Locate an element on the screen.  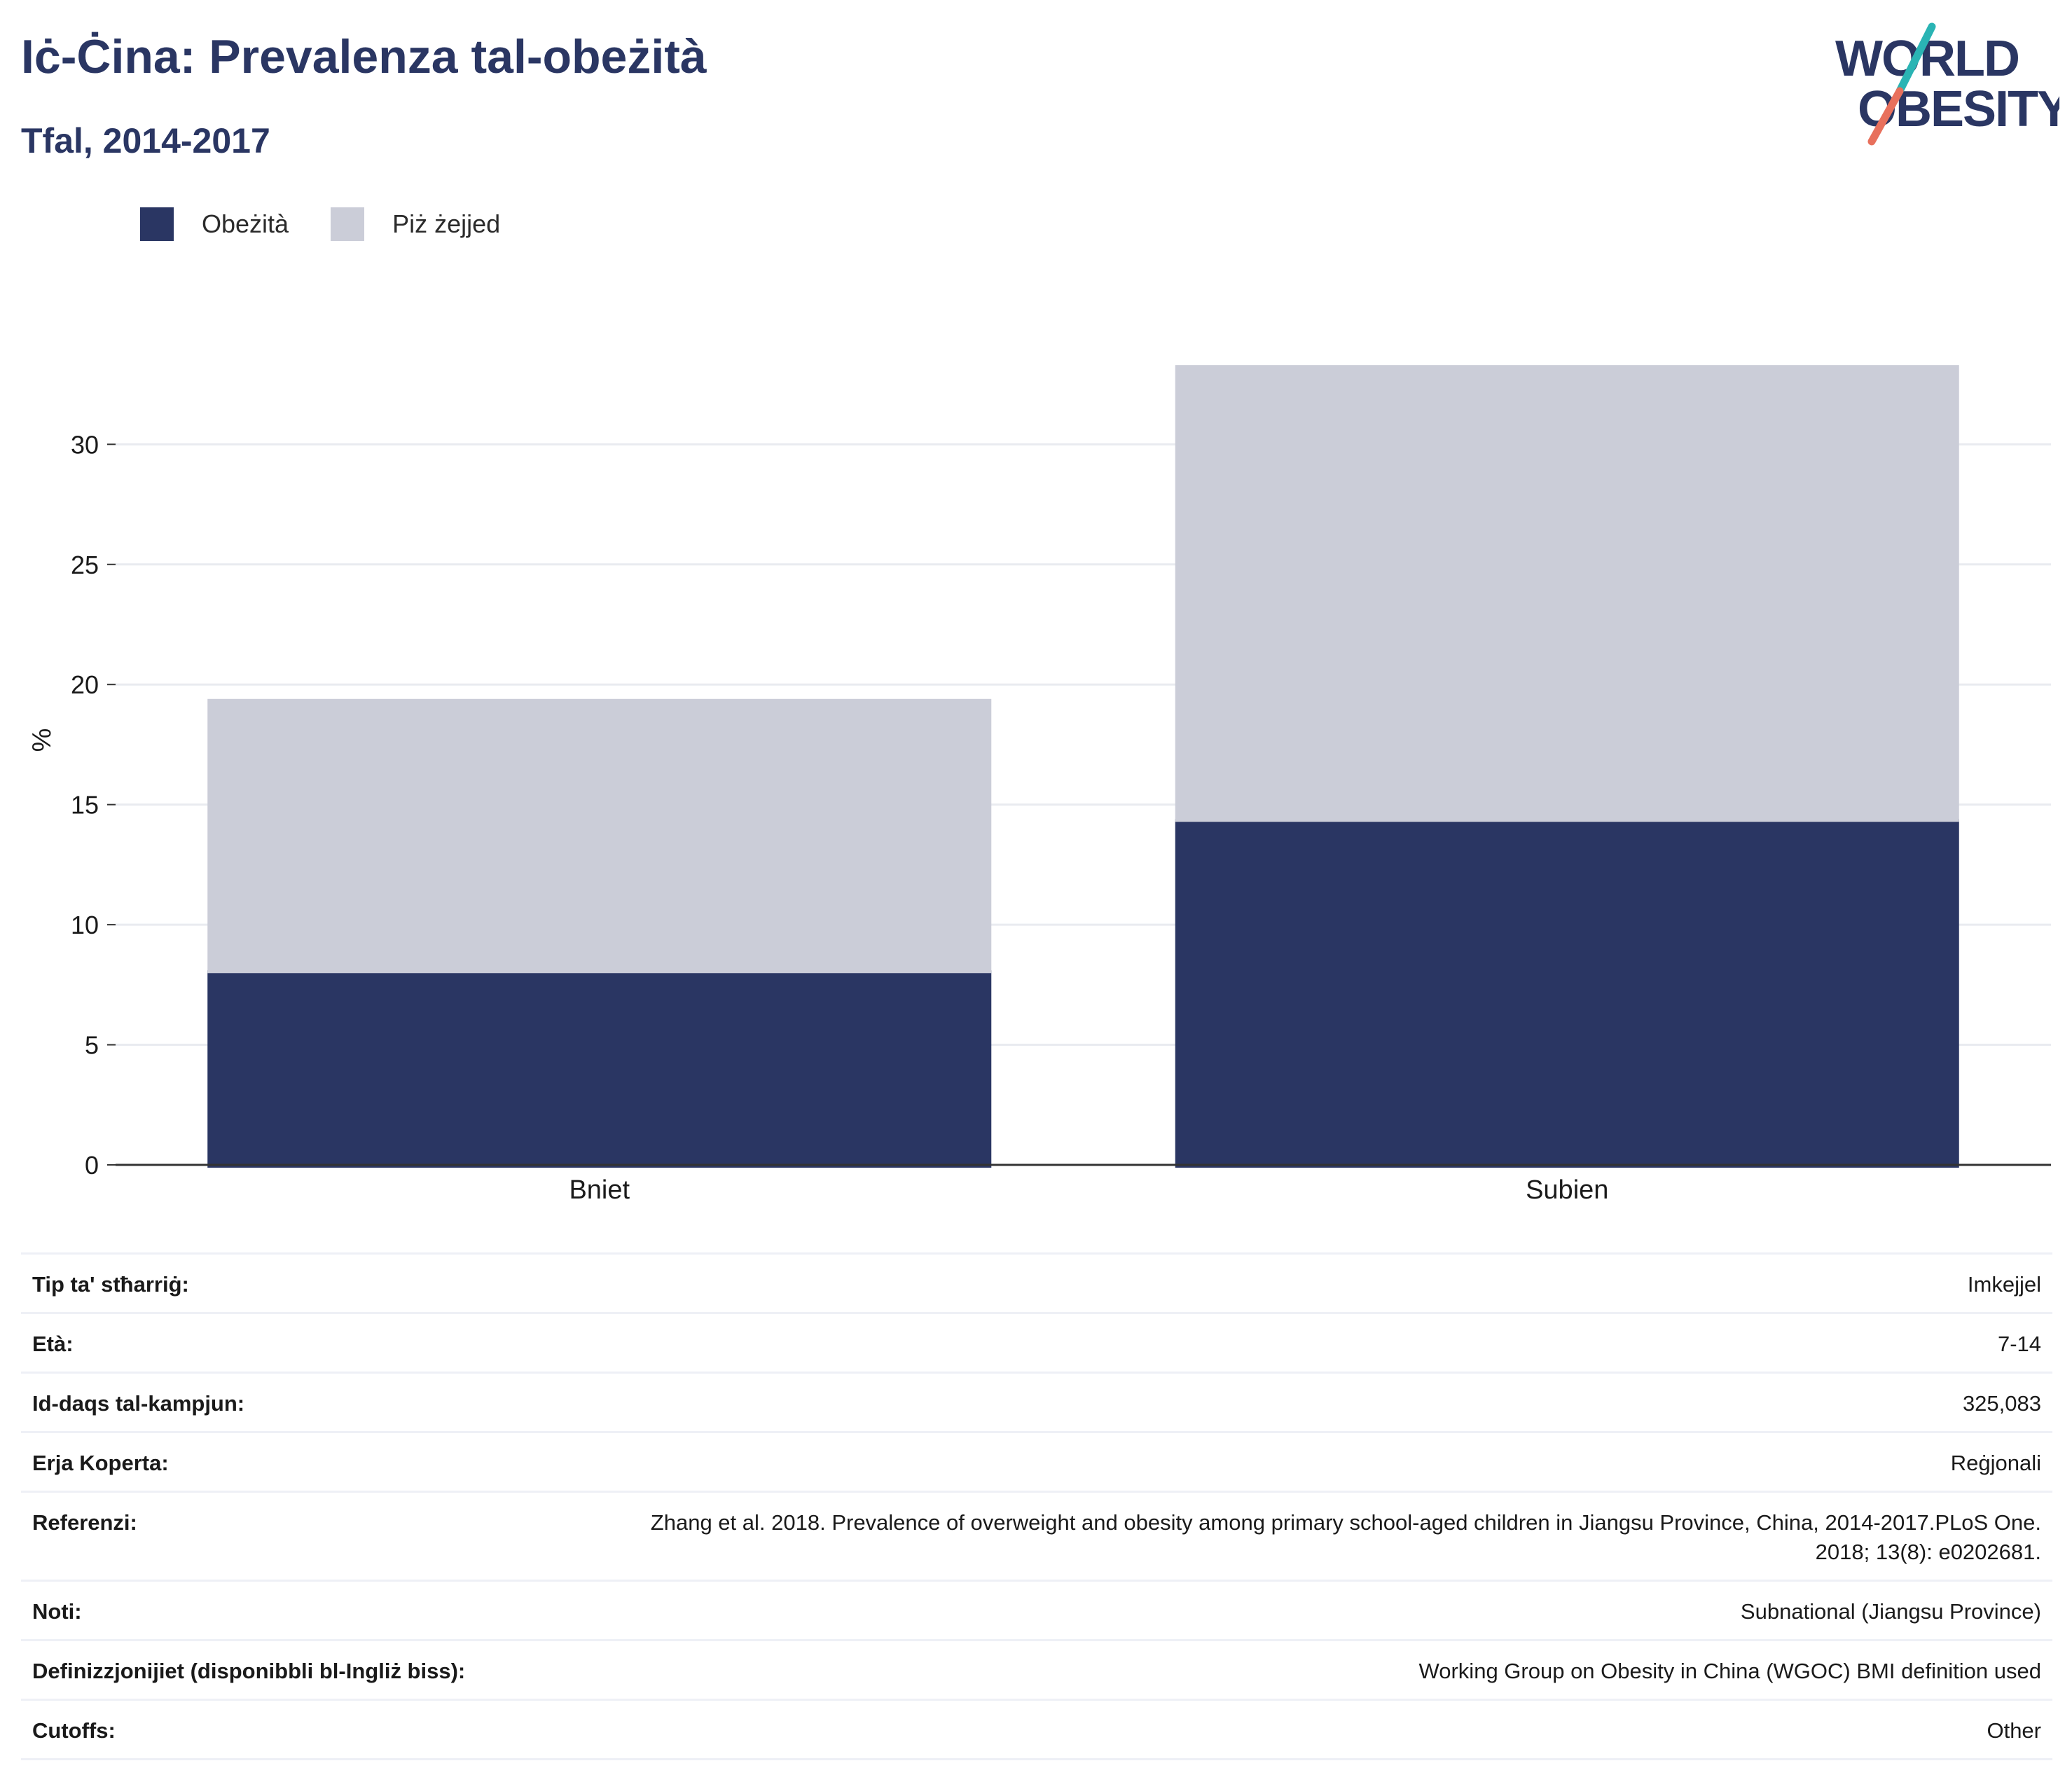
x-tick-label: Bniet is located at coordinates (599, 1190).